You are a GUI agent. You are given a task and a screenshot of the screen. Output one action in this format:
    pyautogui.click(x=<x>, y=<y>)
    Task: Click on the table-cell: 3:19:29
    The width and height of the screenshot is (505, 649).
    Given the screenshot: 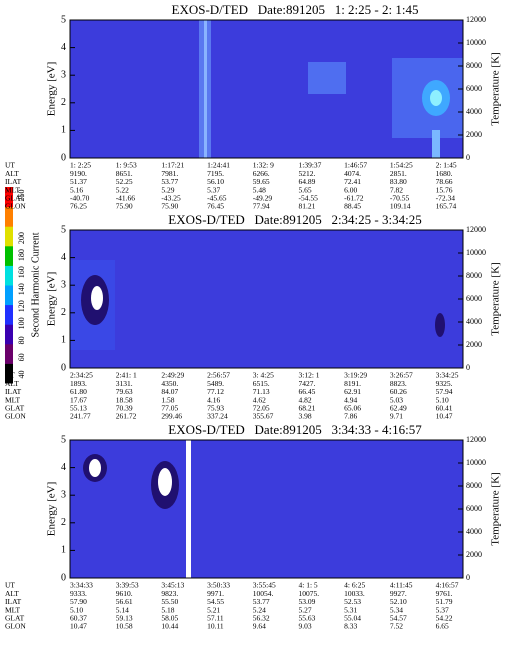 What is the action you would take?
    pyautogui.click(x=355, y=375)
    